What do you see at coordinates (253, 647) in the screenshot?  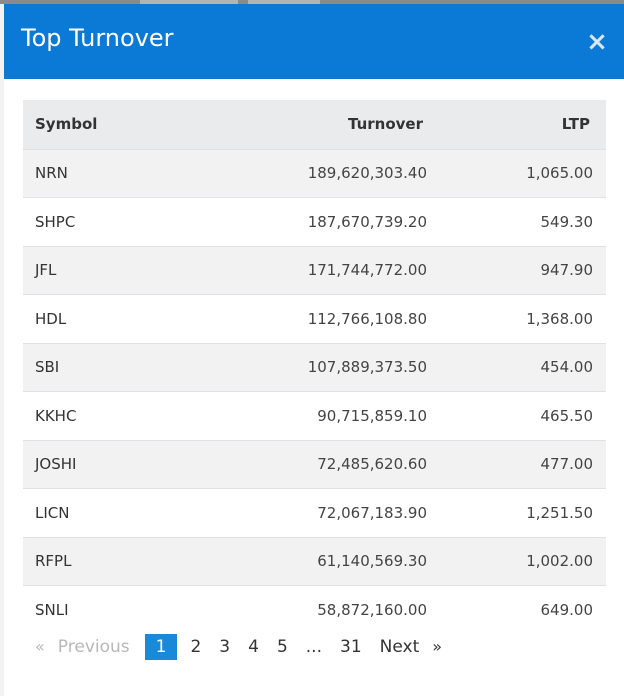 I see `page-link-4: 4` at bounding box center [253, 647].